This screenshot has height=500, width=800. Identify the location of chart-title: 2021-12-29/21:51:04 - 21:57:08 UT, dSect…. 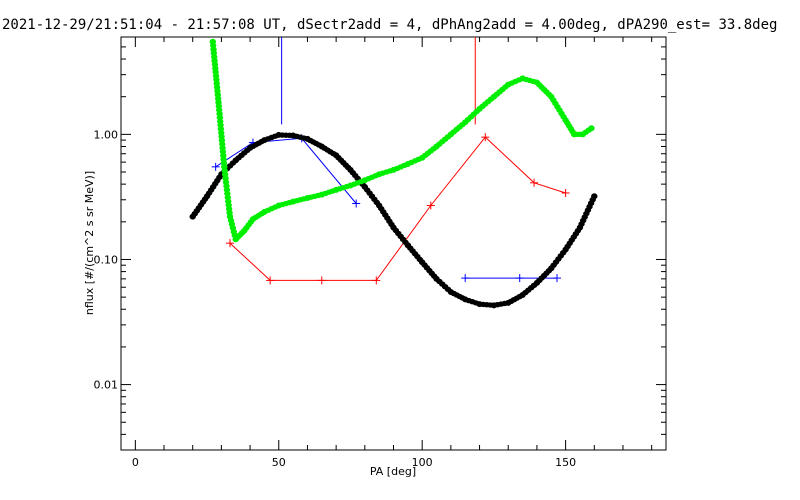
(389, 25).